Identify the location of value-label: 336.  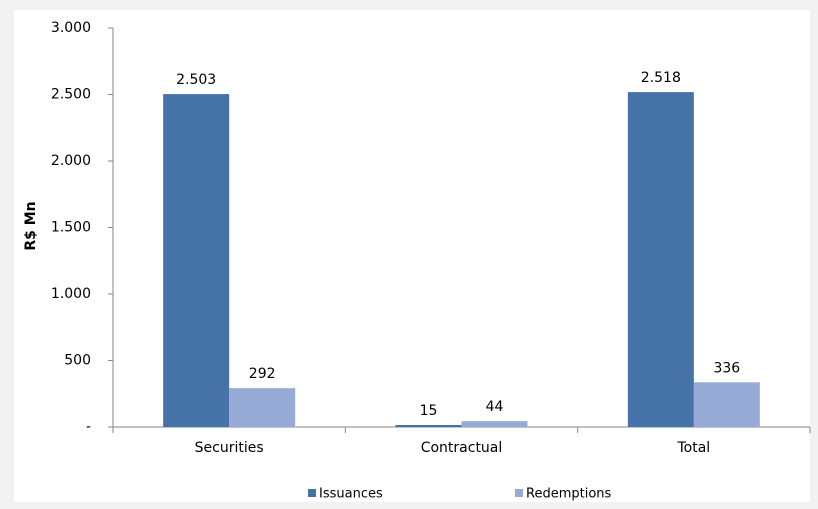
(726, 368).